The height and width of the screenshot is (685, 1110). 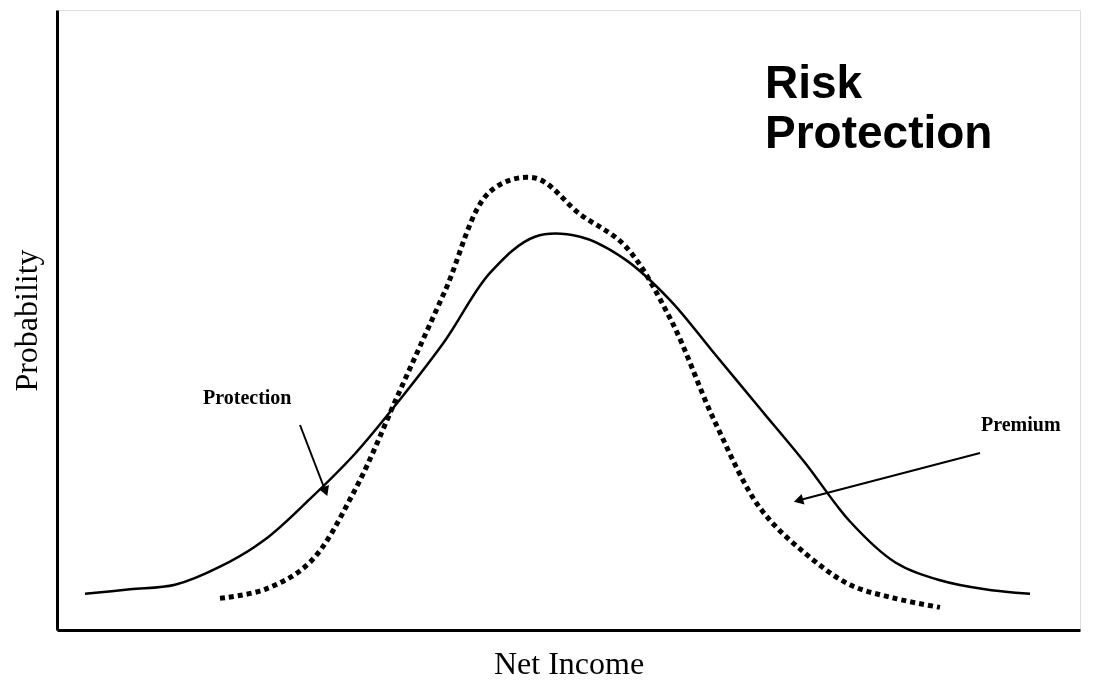 What do you see at coordinates (25, 320) in the screenshot?
I see `y-axis-title: Probability` at bounding box center [25, 320].